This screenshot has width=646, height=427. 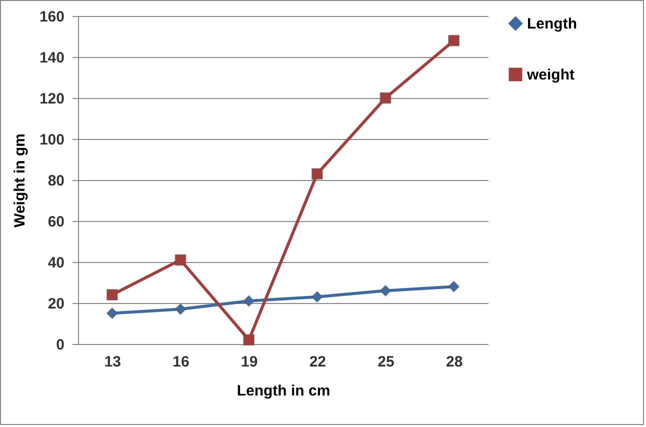 What do you see at coordinates (283, 391) in the screenshot?
I see `x-axis-title: Length in cm` at bounding box center [283, 391].